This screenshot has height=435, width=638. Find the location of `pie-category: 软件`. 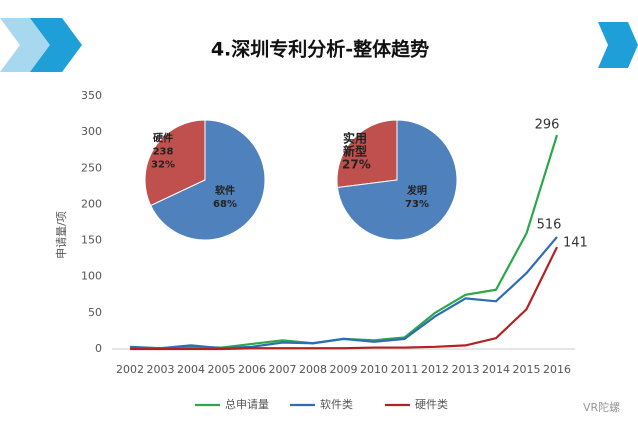

pie-category: 软件 is located at coordinates (225, 191).